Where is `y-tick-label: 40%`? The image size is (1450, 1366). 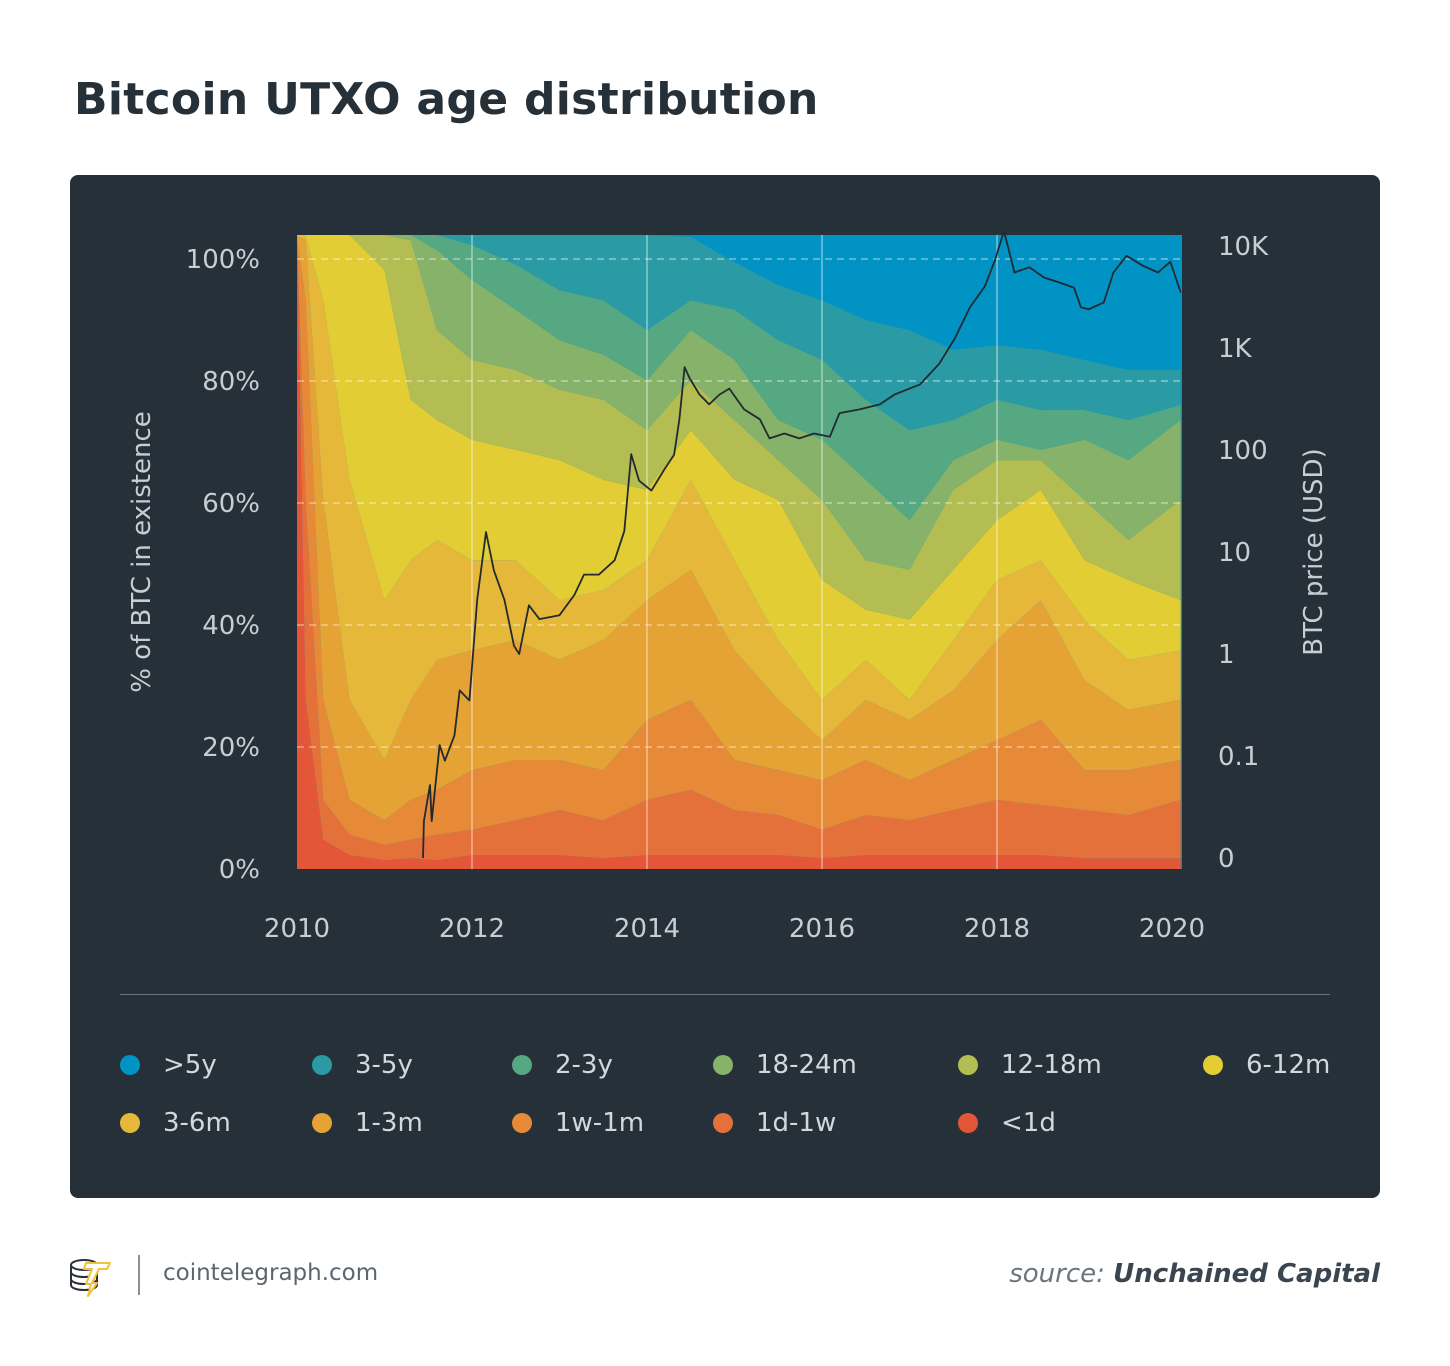
y-tick-label: 40% is located at coordinates (231, 626).